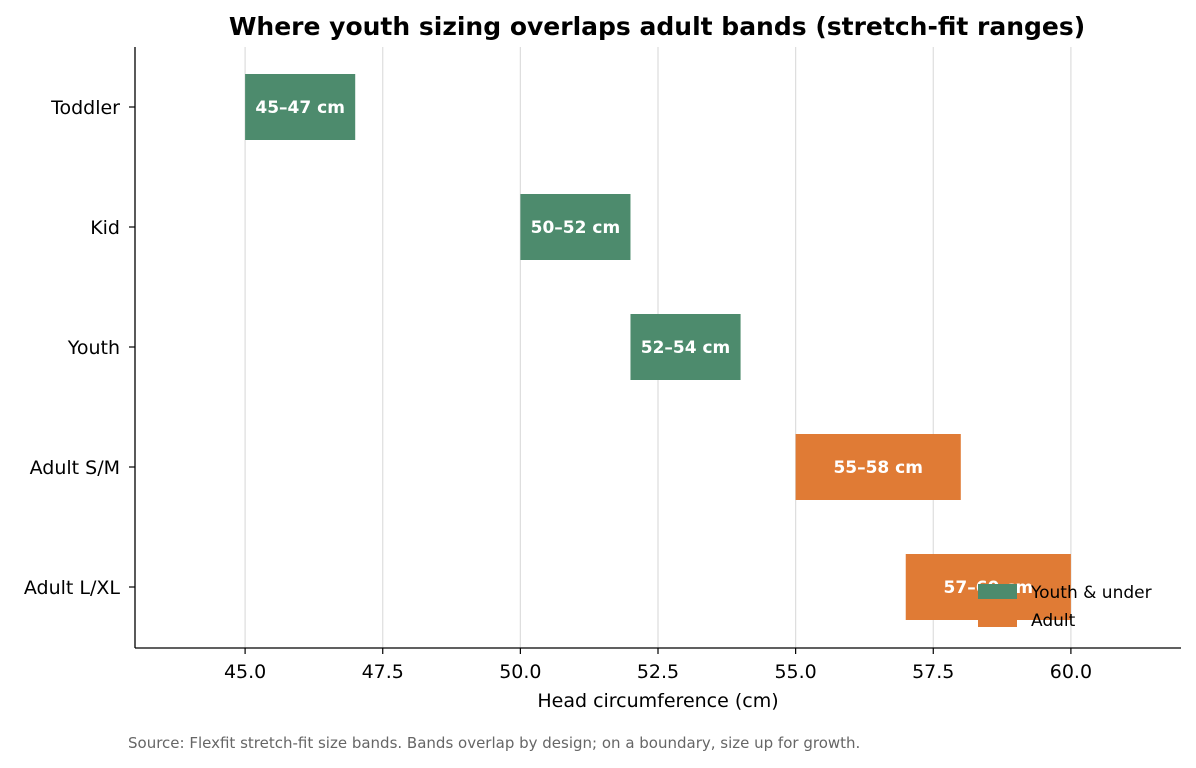  I want to click on legend: Youth & under Adult, so click(1065, 607).